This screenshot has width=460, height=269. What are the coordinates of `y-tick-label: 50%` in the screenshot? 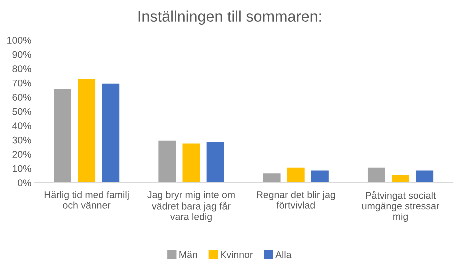 It's located at (22, 112).